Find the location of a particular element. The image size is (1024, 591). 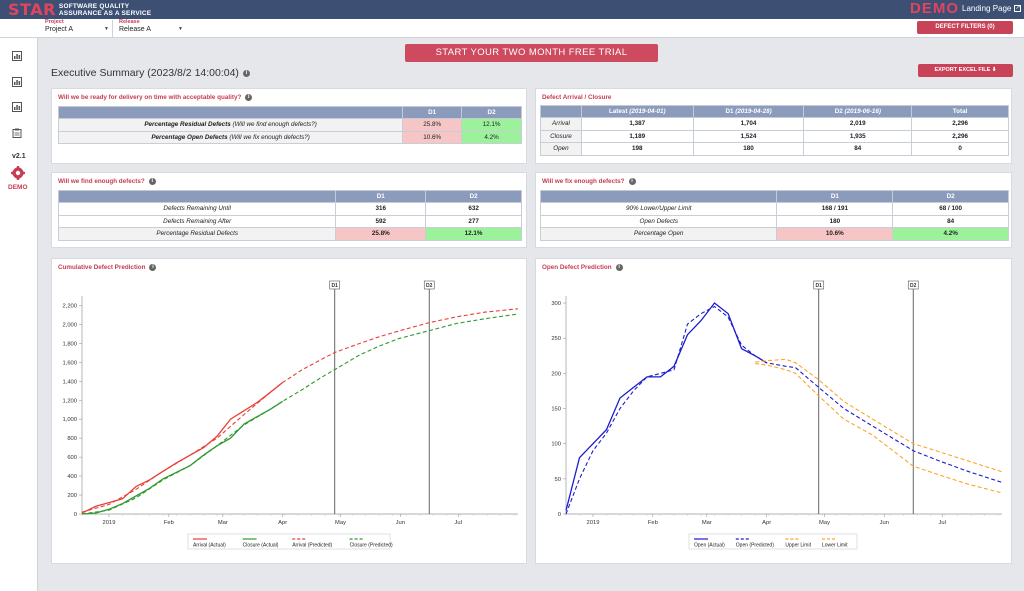

table-cell: 198 is located at coordinates (637, 149).